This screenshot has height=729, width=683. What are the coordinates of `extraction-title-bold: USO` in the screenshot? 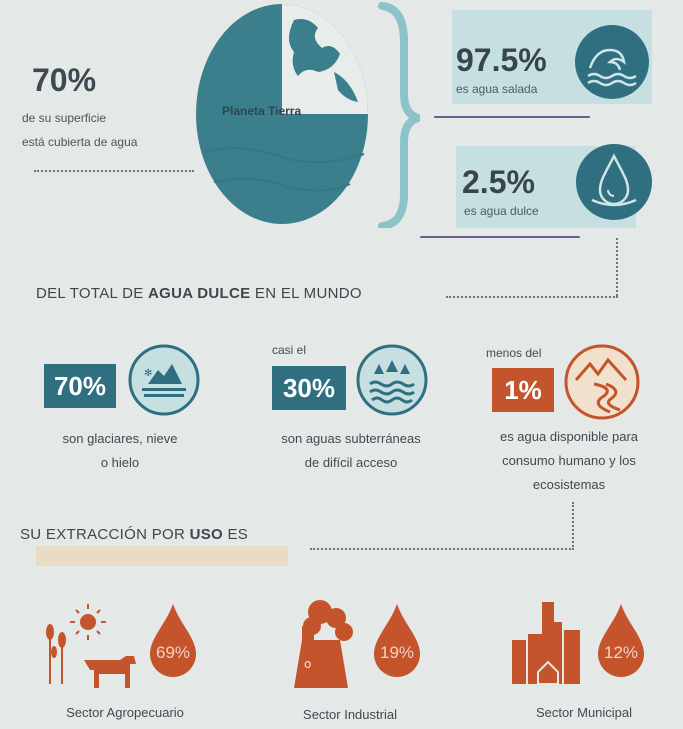 It's located at (206, 534).